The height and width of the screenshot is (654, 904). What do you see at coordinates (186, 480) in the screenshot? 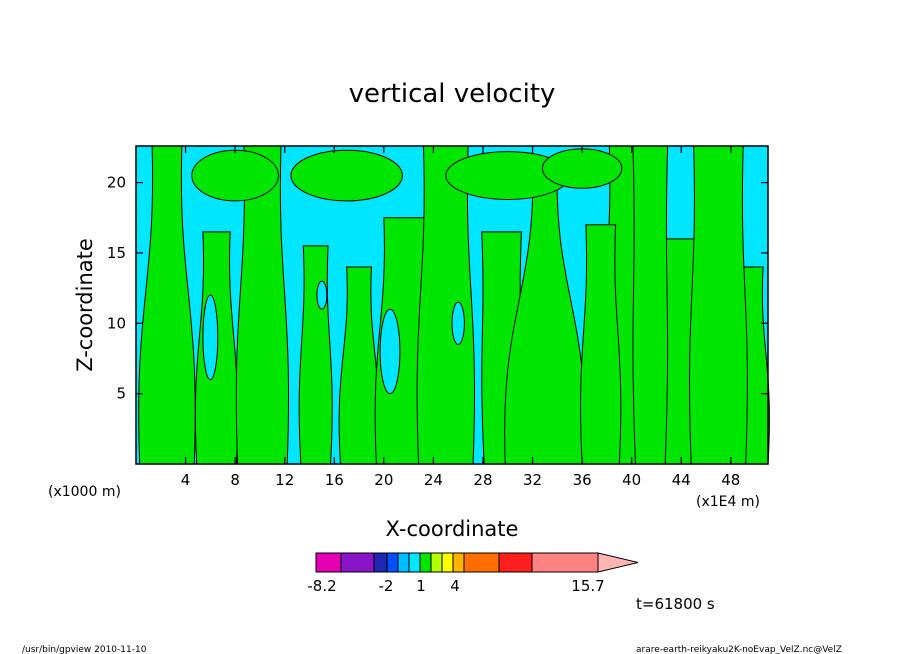
I see `x-tick-label: 4` at bounding box center [186, 480].